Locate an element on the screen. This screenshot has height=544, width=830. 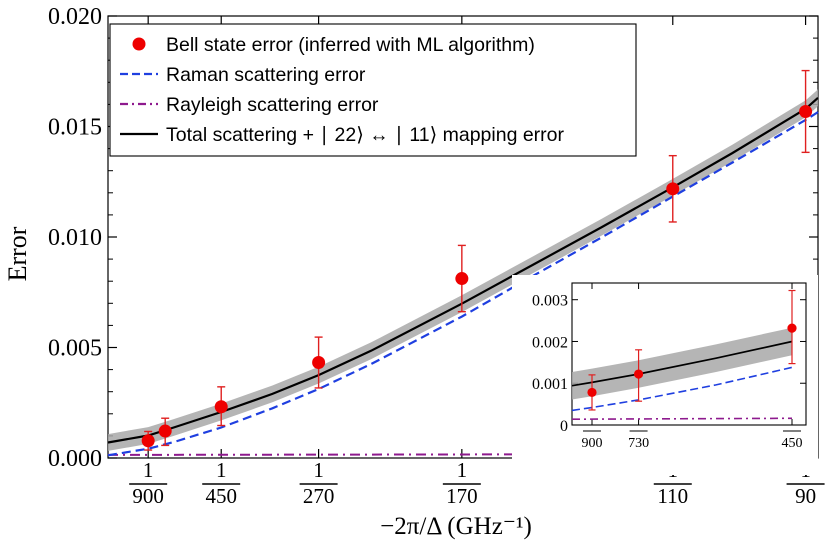
inset-y-tick-label: 0 is located at coordinates (564, 426).